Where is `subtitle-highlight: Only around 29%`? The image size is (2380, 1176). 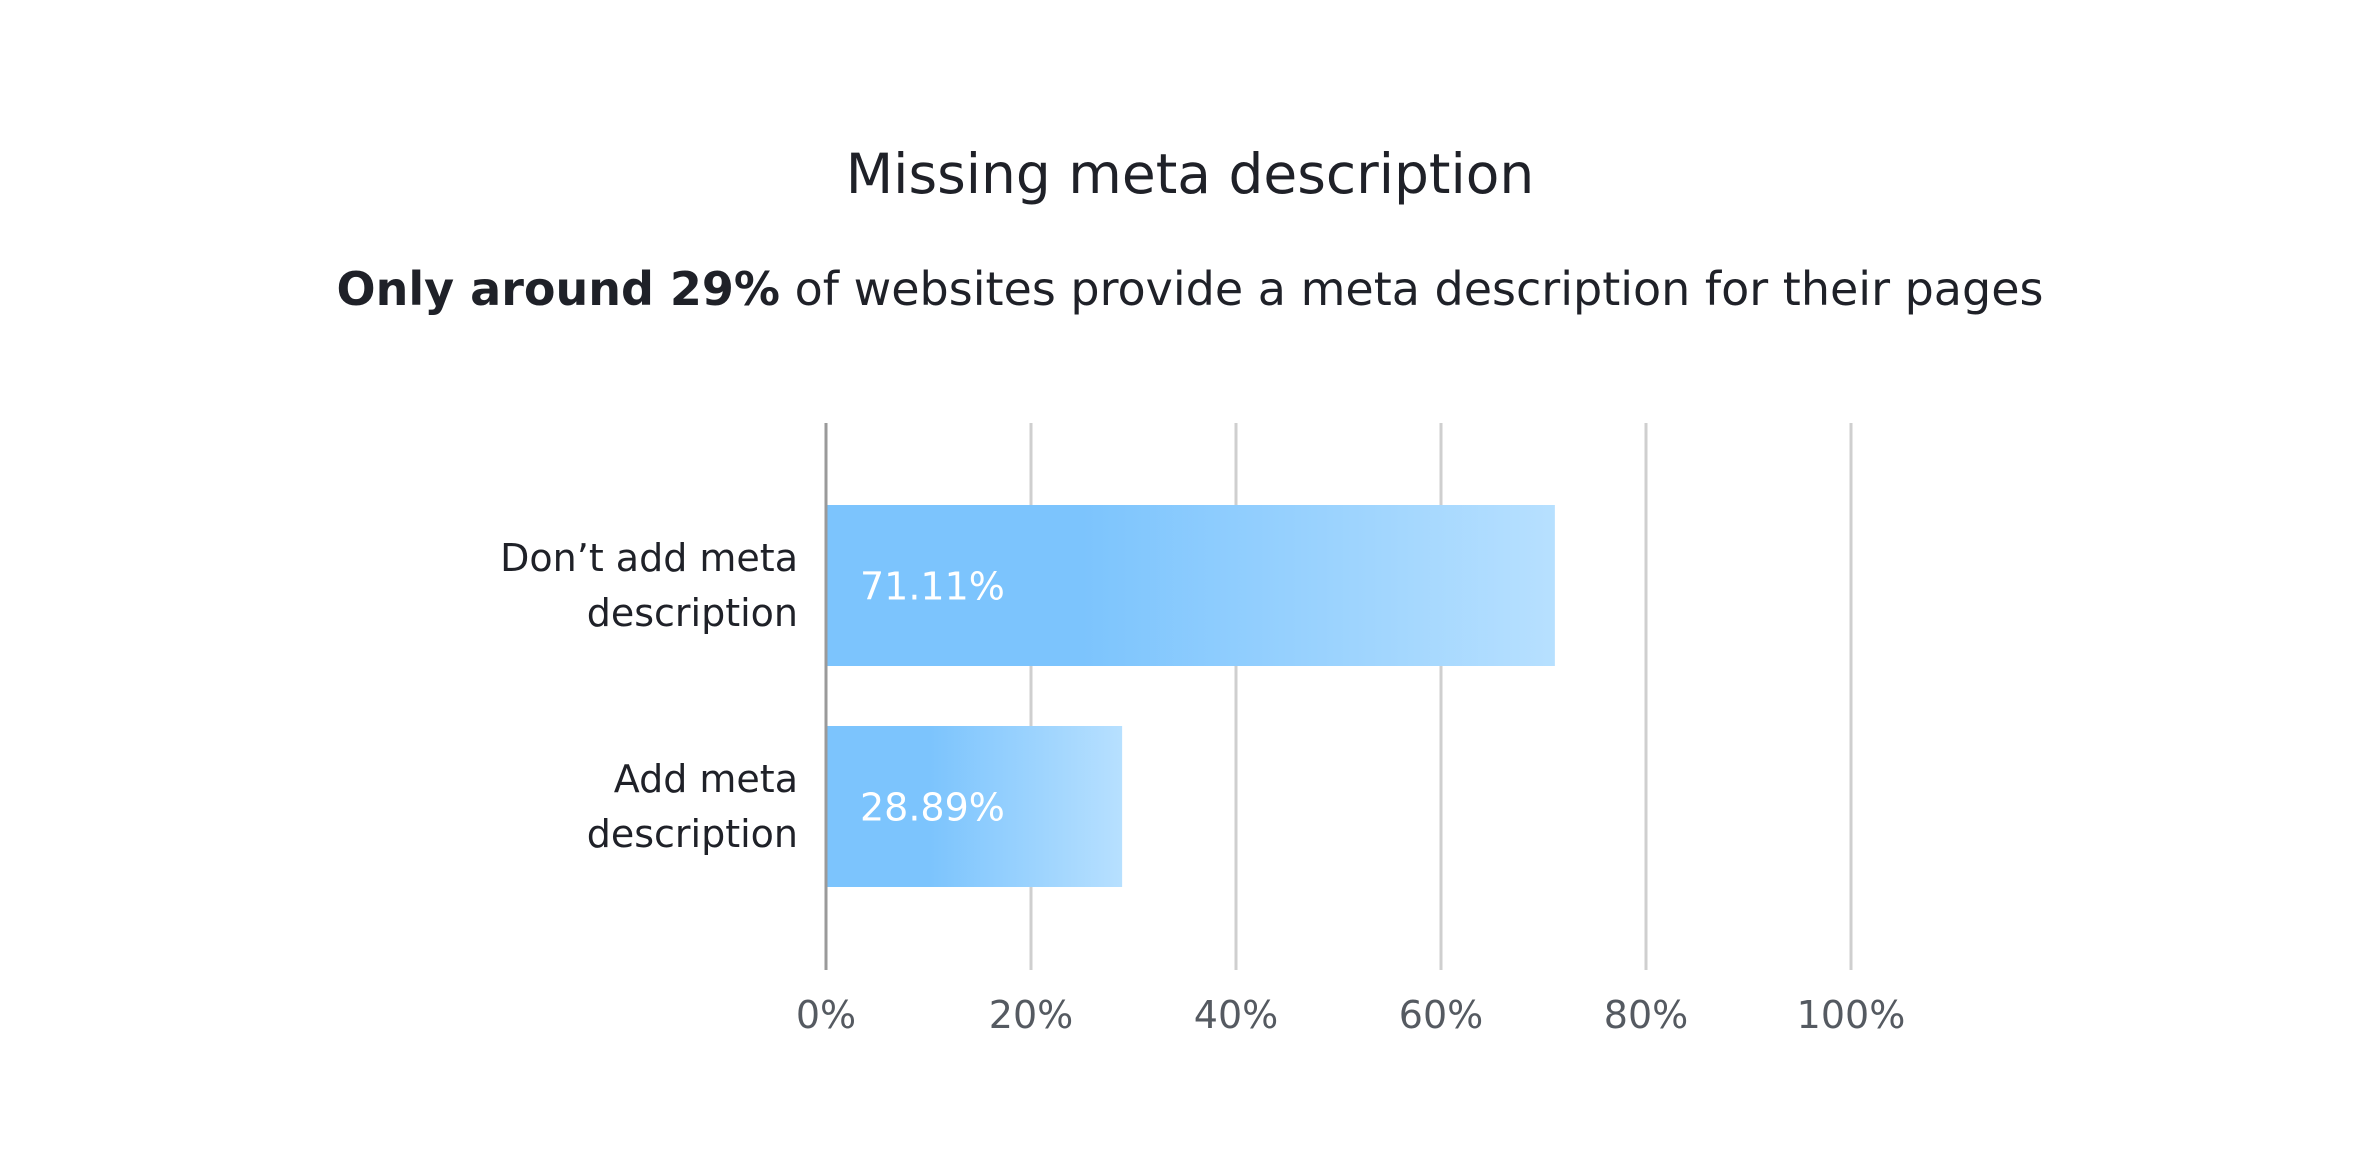
subtitle-highlight: Only around 29% is located at coordinates (558, 289).